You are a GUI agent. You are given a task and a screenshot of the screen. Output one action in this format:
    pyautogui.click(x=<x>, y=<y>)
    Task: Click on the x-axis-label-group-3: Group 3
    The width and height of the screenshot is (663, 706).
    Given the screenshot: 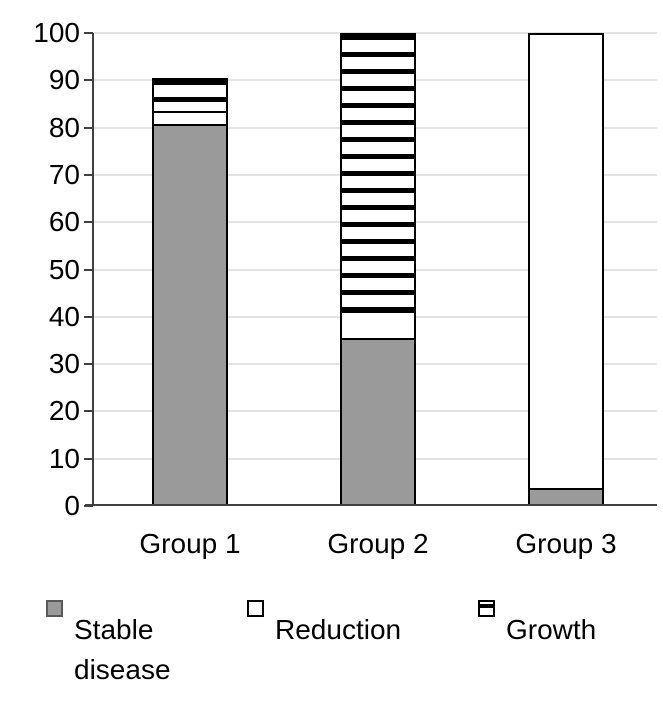 What is the action you would take?
    pyautogui.click(x=566, y=543)
    